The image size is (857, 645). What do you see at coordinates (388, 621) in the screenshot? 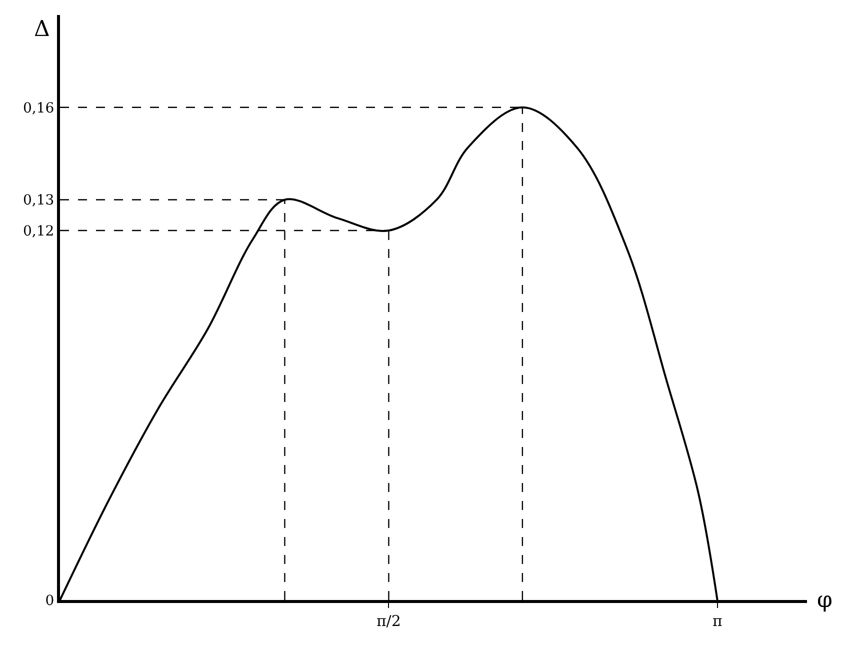
I see `x-tick-label: π/2` at bounding box center [388, 621].